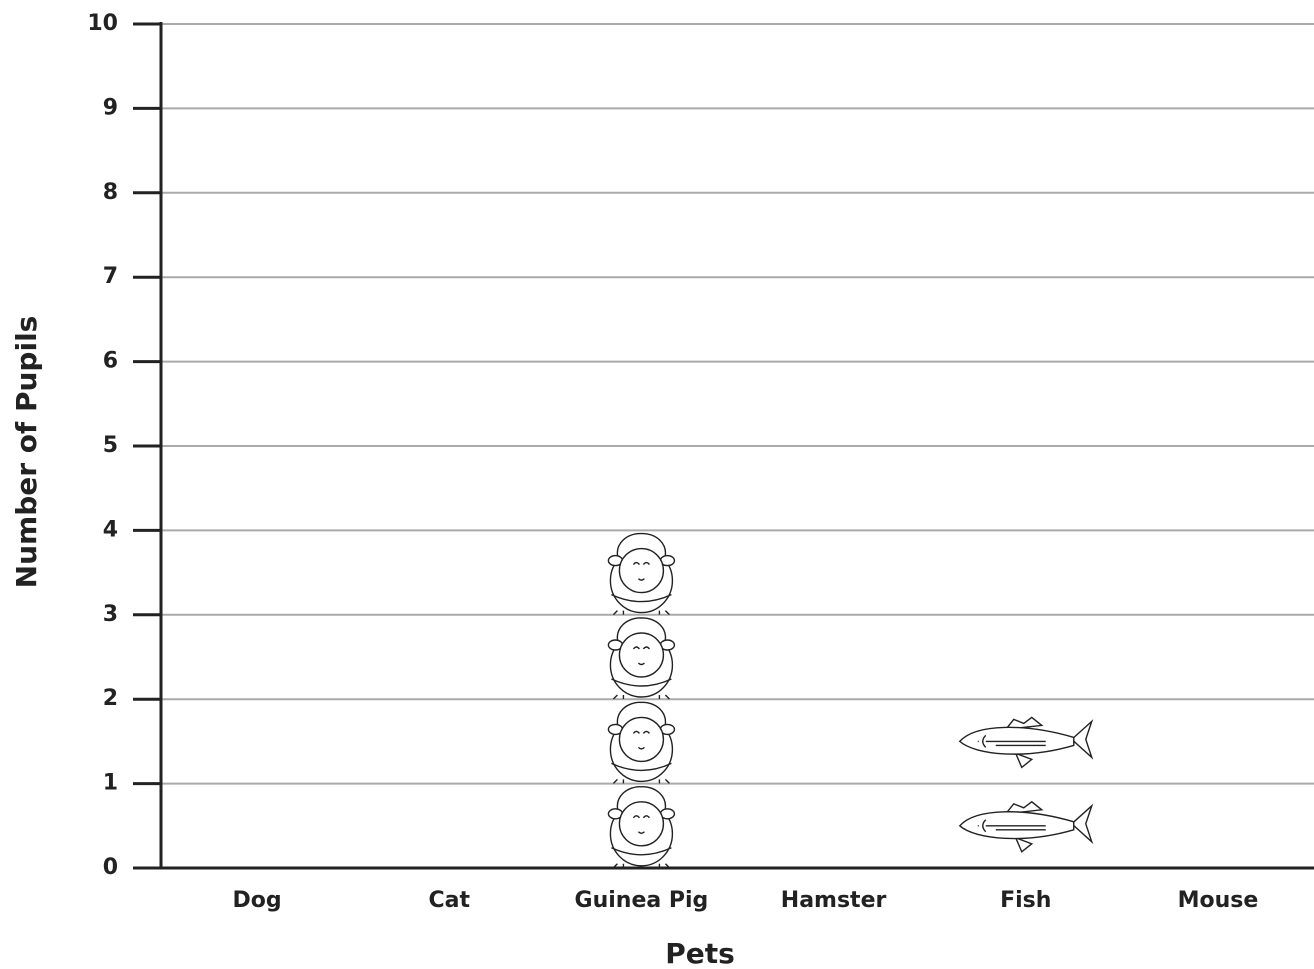 This screenshot has height=969, width=1314. What do you see at coordinates (110, 783) in the screenshot?
I see `y-tick-label: 1` at bounding box center [110, 783].